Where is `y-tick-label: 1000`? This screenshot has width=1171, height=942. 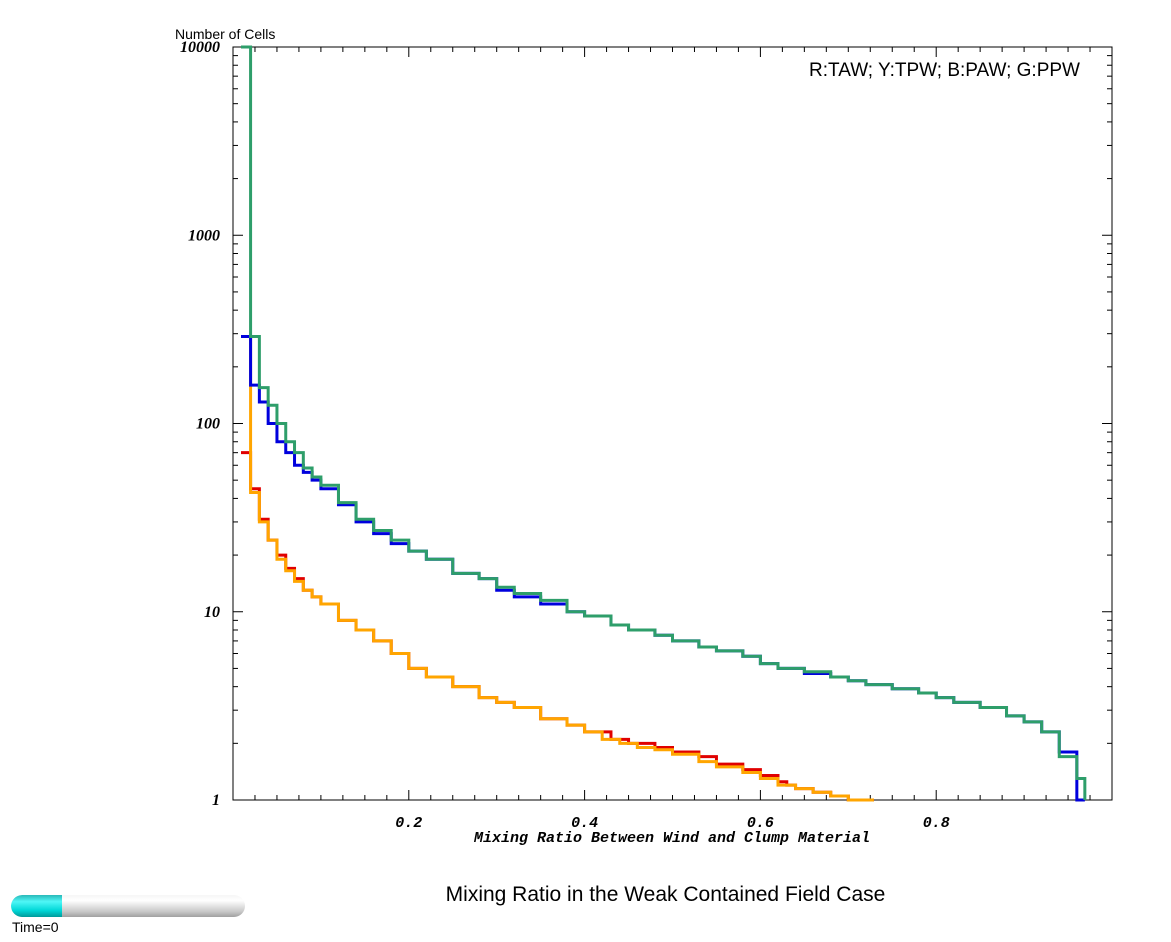 y-tick-label: 1000 is located at coordinates (204, 235).